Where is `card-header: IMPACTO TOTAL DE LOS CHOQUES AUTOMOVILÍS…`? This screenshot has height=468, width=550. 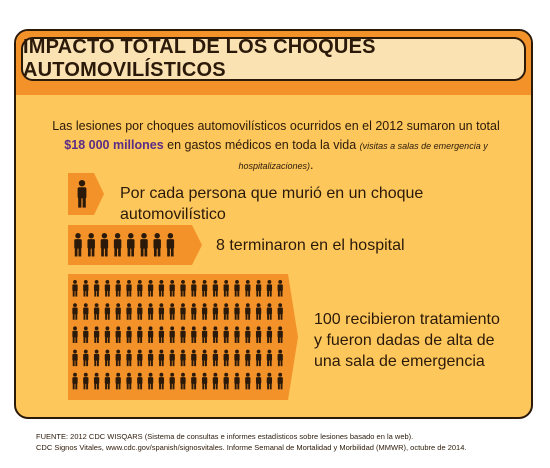
card-header: IMPACTO TOTAL DE LOS CHOQUES AUTOMOVILÍS… is located at coordinates (273, 63).